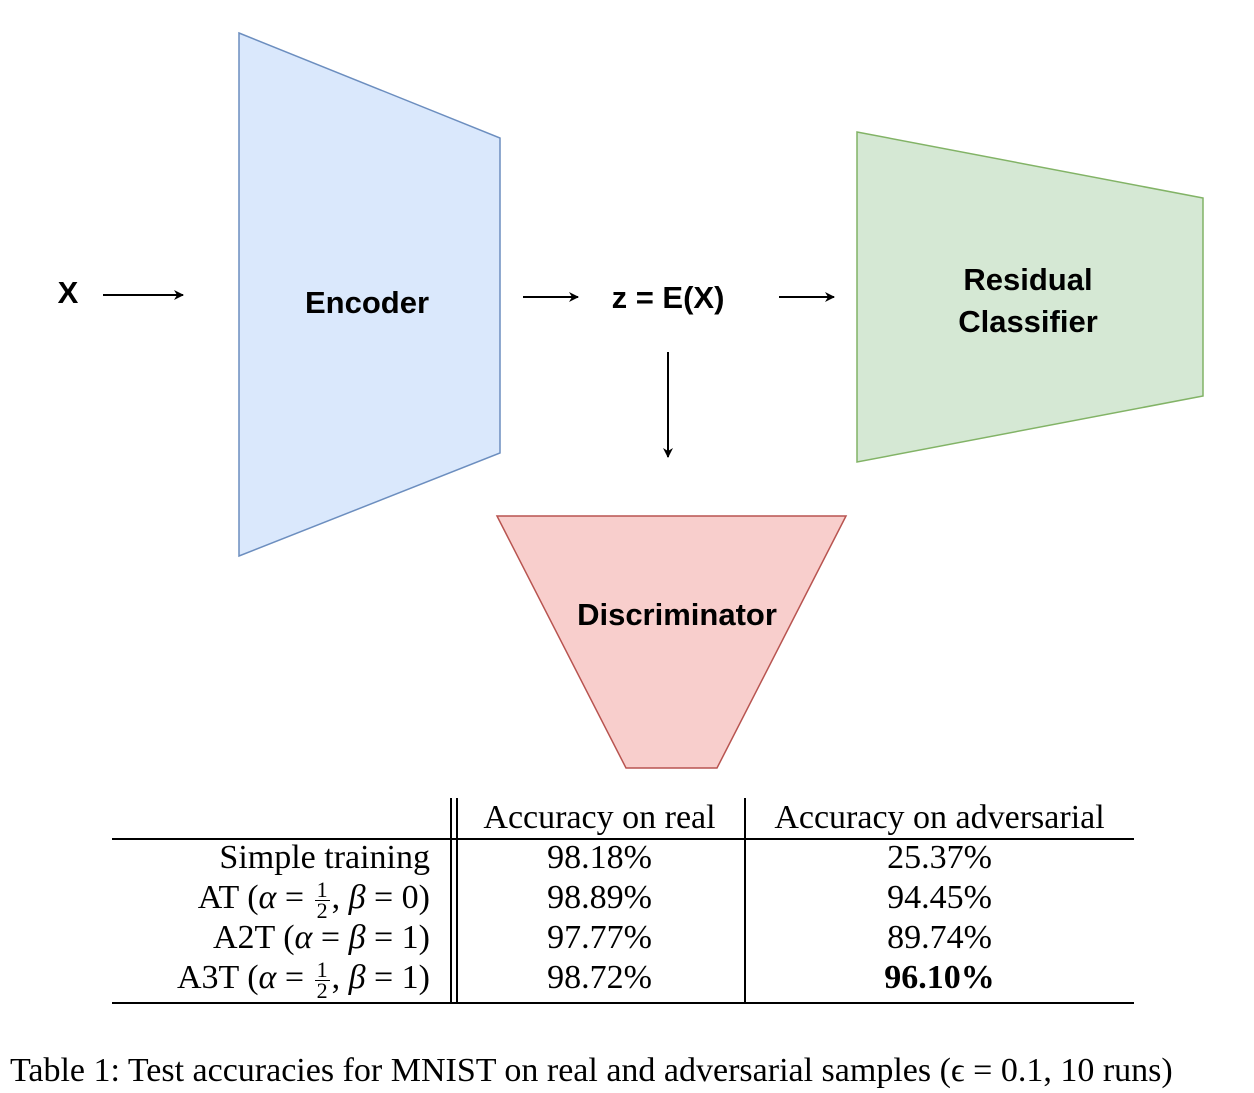 This screenshot has height=1093, width=1254. What do you see at coordinates (677, 614) in the screenshot?
I see `discriminator-label: Discriminator` at bounding box center [677, 614].